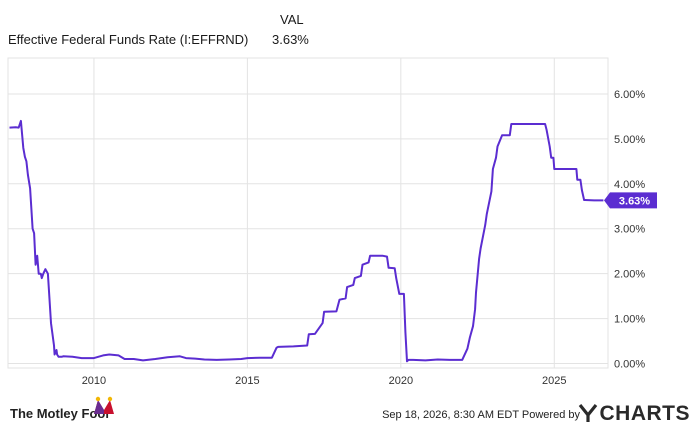 The height and width of the screenshot is (428, 700). What do you see at coordinates (629, 275) in the screenshot?
I see `y-tick-label: 2.00%` at bounding box center [629, 275].